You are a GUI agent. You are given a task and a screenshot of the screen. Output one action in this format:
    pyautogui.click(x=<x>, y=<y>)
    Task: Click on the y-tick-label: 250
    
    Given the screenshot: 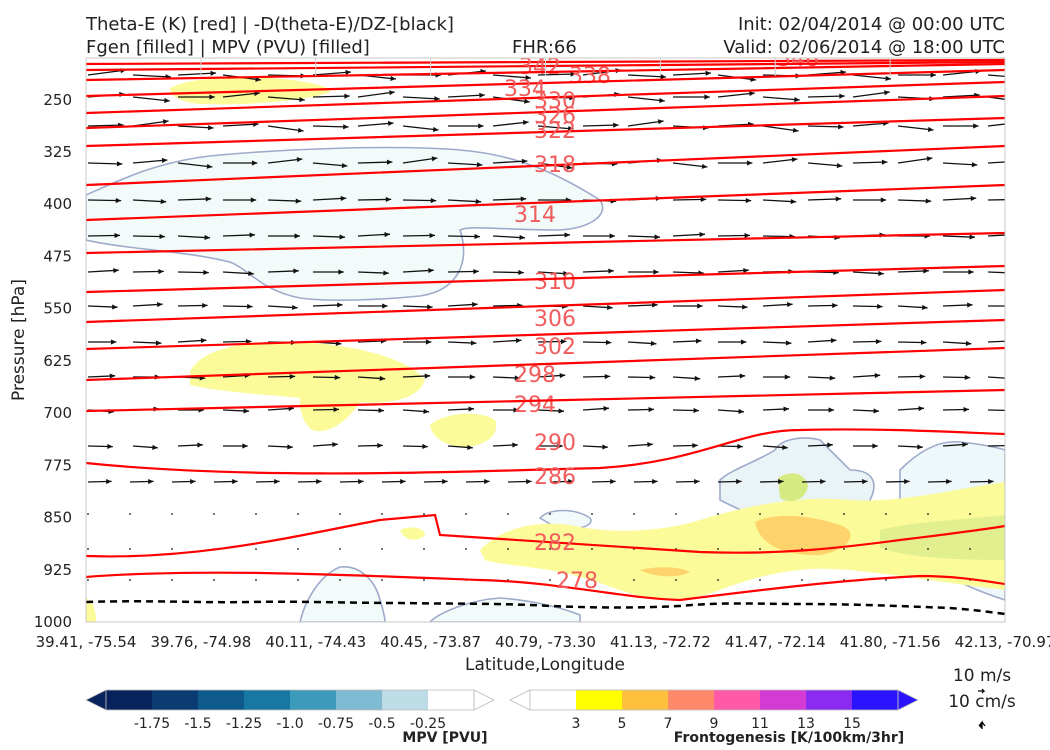 What is the action you would take?
    pyautogui.click(x=57, y=100)
    